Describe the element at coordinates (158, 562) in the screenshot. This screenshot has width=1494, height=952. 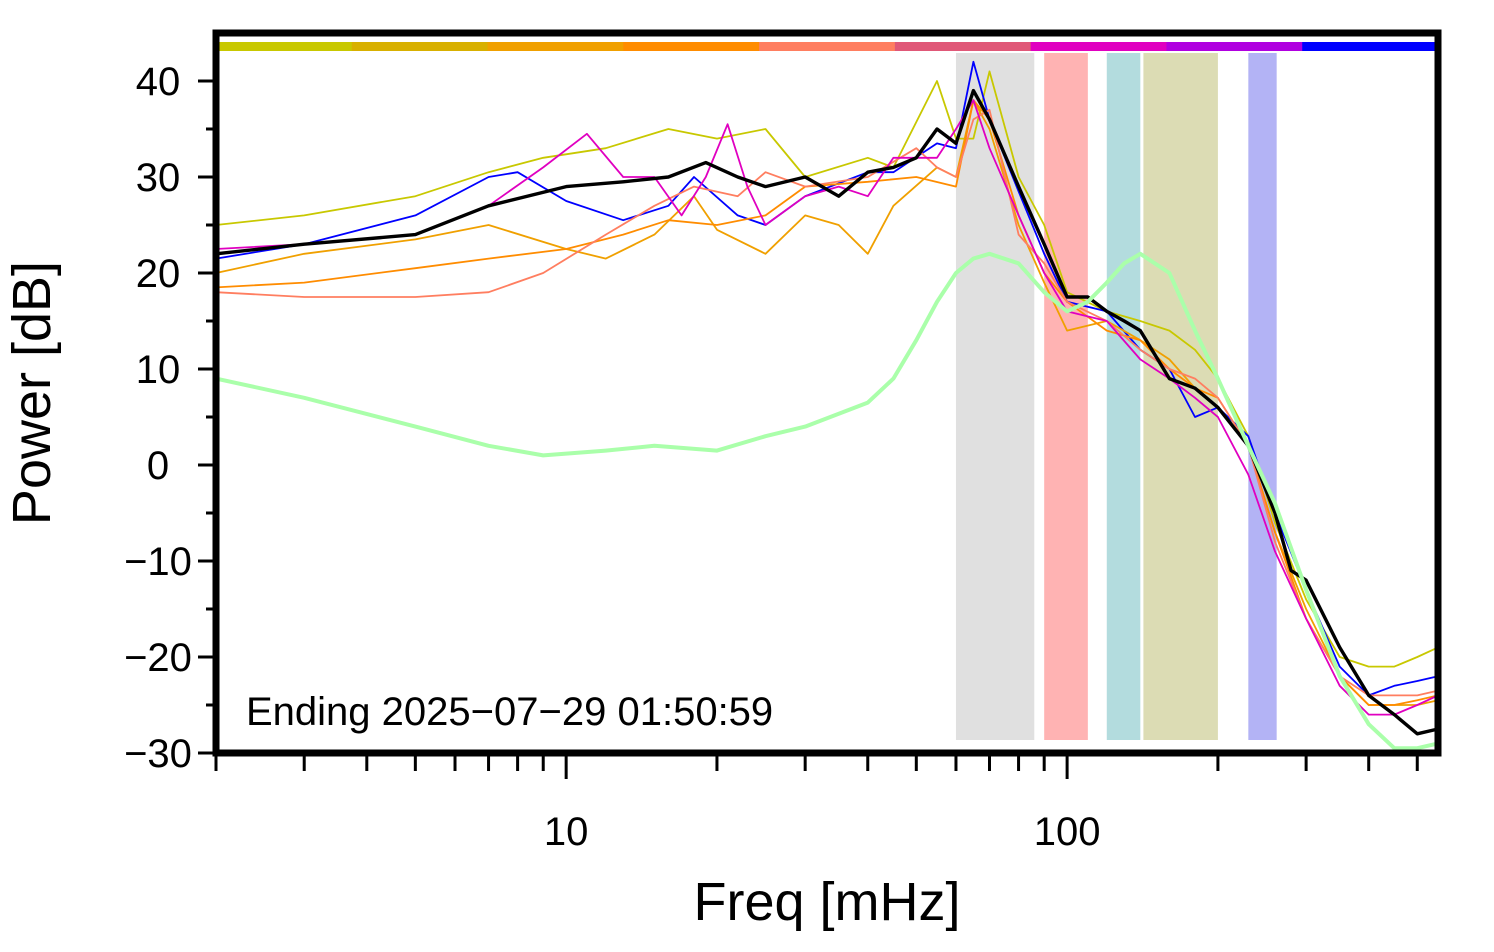
I see `y-tick-label-5: −10` at that location.